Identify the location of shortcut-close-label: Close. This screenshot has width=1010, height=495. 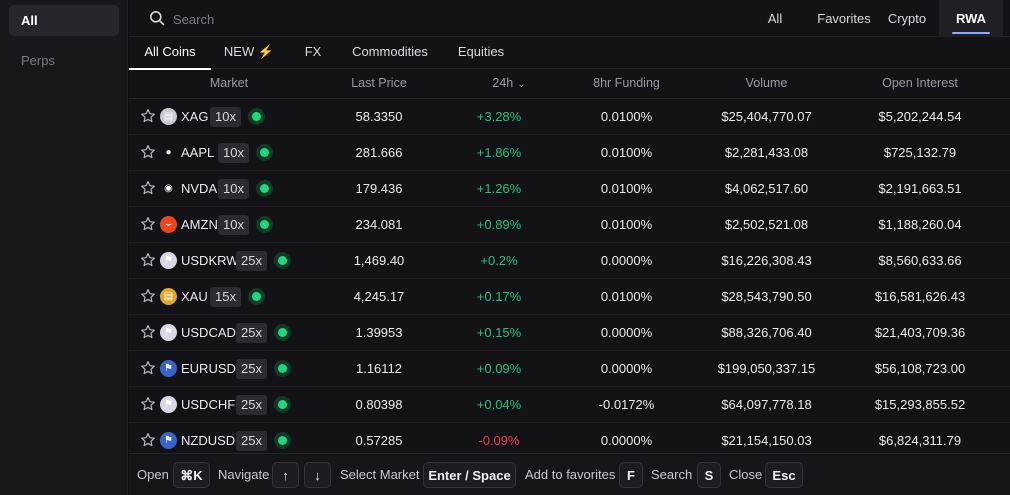
(746, 474).